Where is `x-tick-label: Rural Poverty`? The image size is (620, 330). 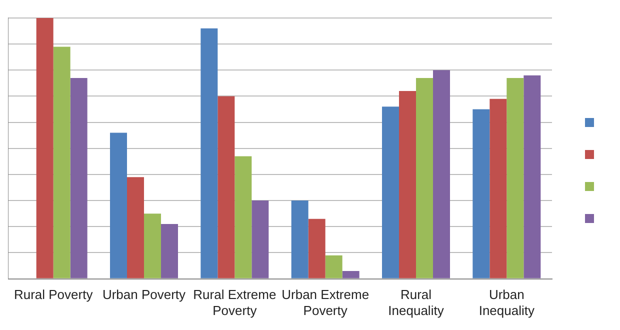 x-tick-label: Rural Poverty is located at coordinates (54, 294).